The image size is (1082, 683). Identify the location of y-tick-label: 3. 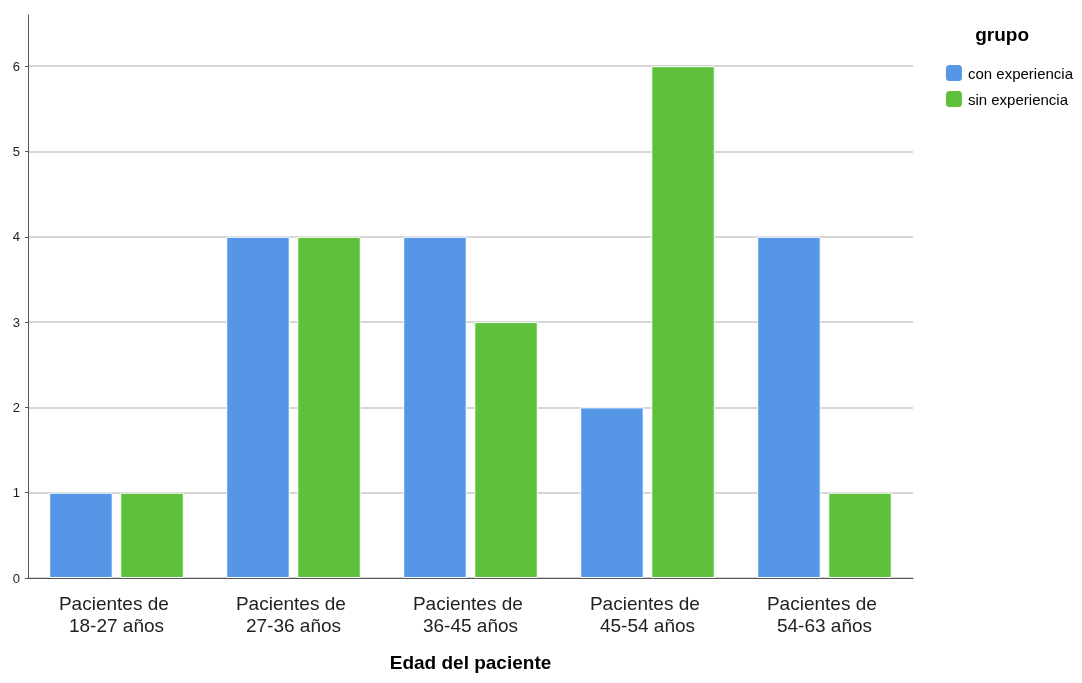
(16, 322).